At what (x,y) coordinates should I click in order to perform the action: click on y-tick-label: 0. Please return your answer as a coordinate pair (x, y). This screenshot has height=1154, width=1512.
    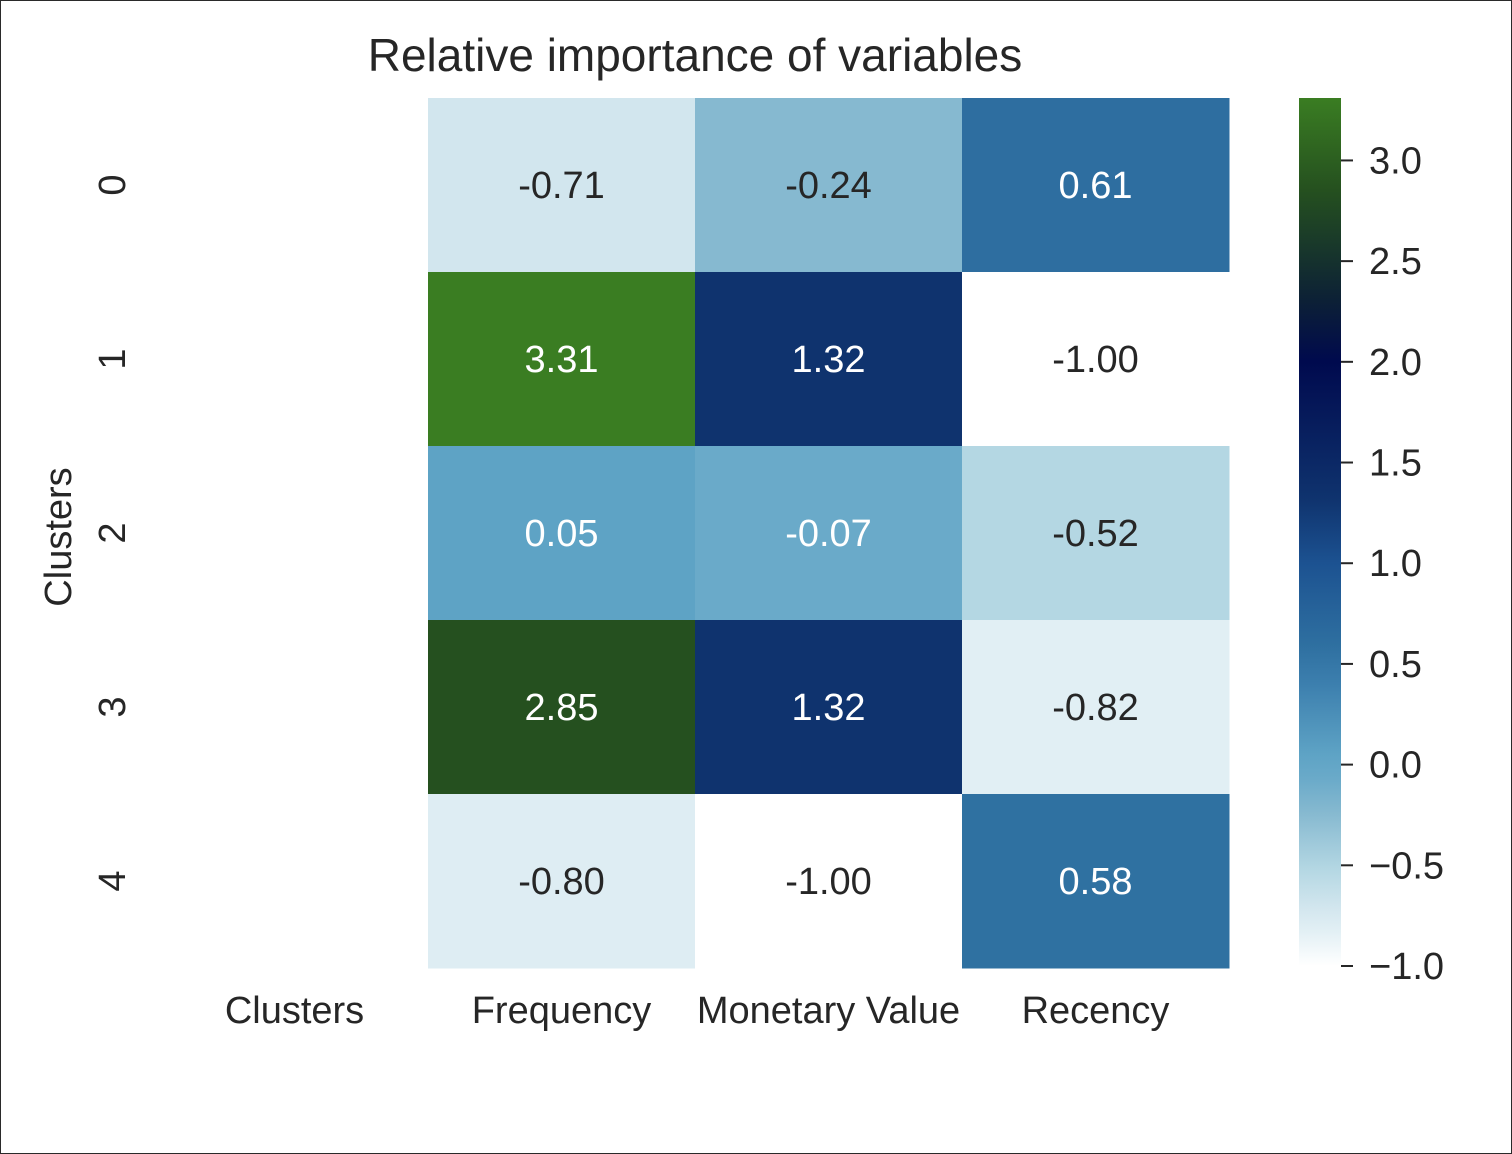
    Looking at the image, I should click on (113, 184).